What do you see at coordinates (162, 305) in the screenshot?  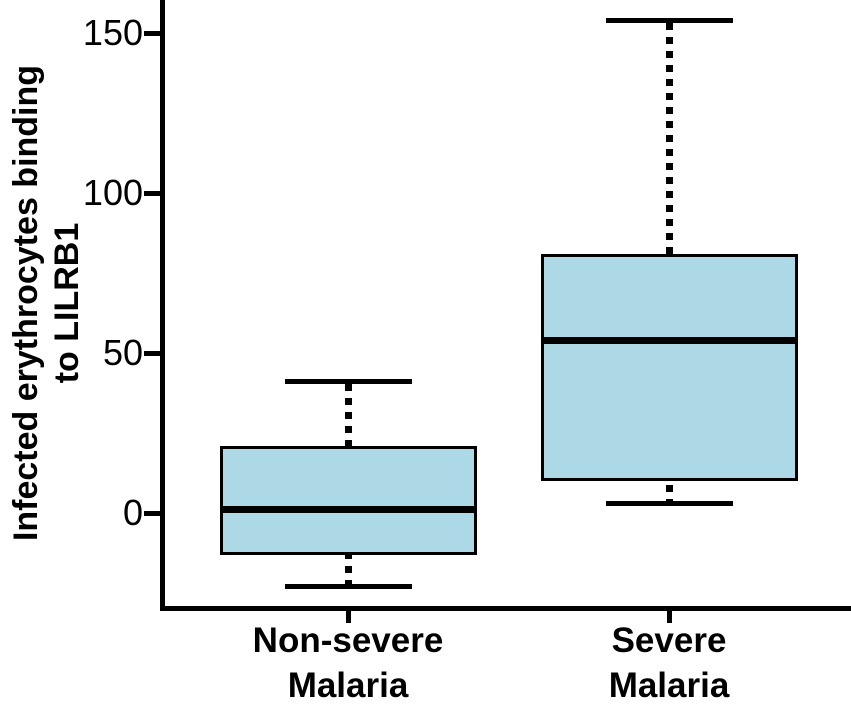 I see `y-axis-line` at bounding box center [162, 305].